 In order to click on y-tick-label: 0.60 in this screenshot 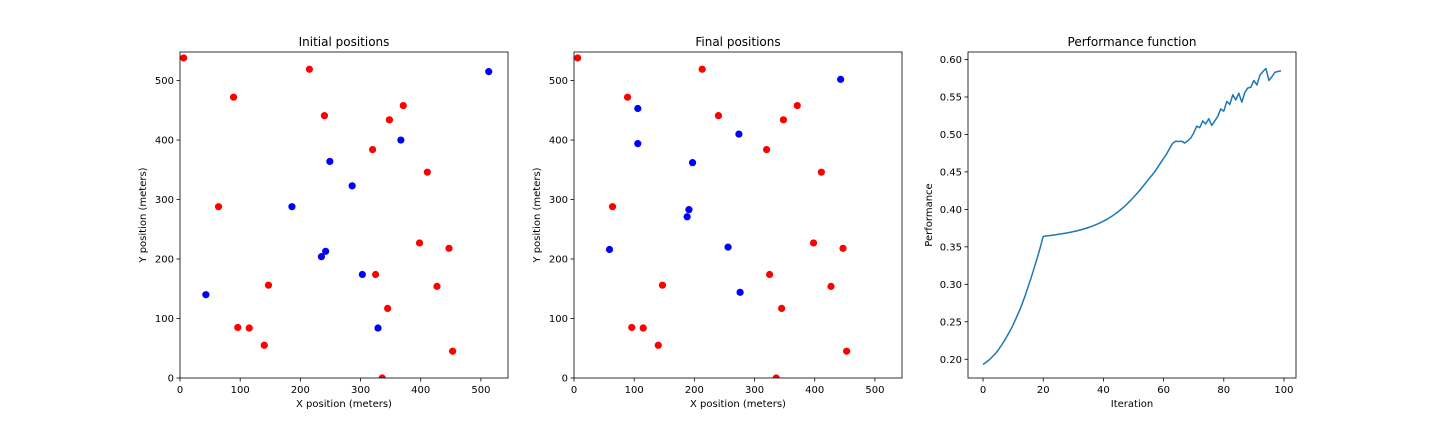, I will do `click(951, 60)`.